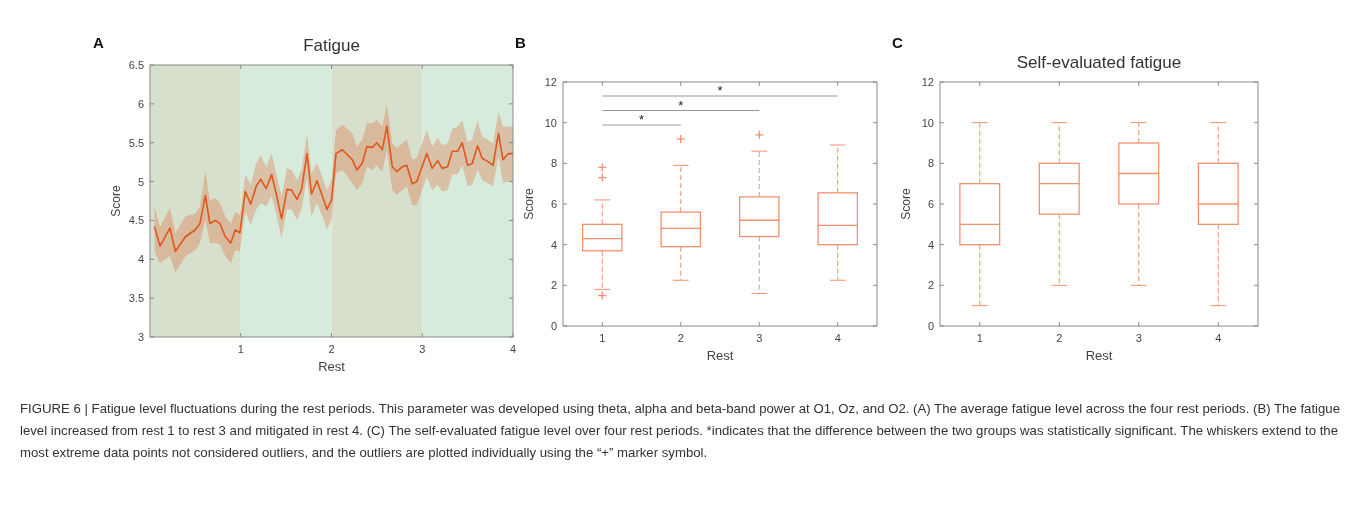  Describe the element at coordinates (331, 45) in the screenshot. I see `chart-title: Fatigue` at that location.